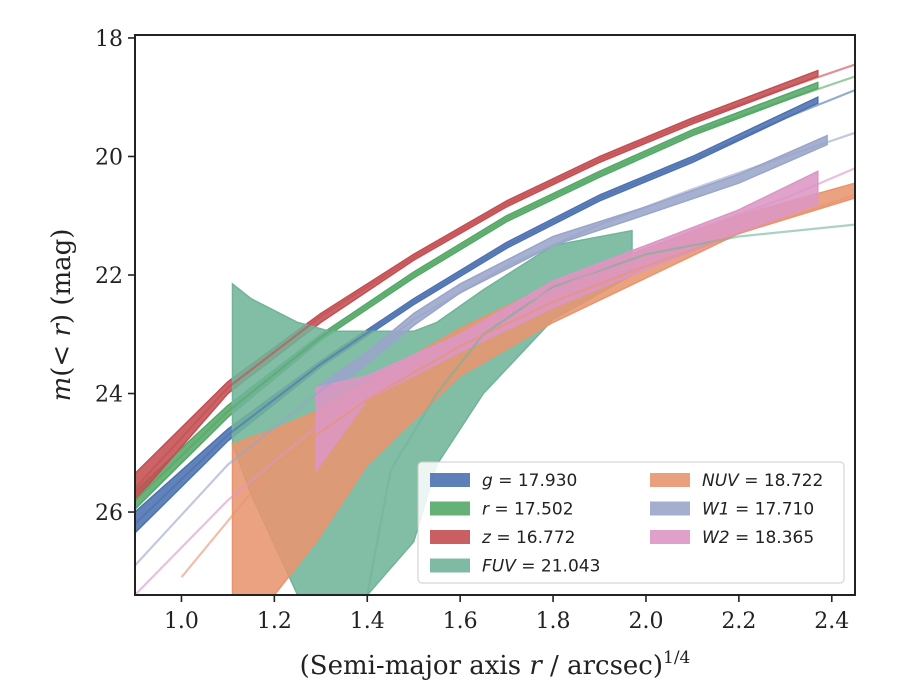 This screenshot has width=900, height=700. Describe the element at coordinates (758, 538) in the screenshot. I see `legend-label-w2: W2 = 18.365` at that location.